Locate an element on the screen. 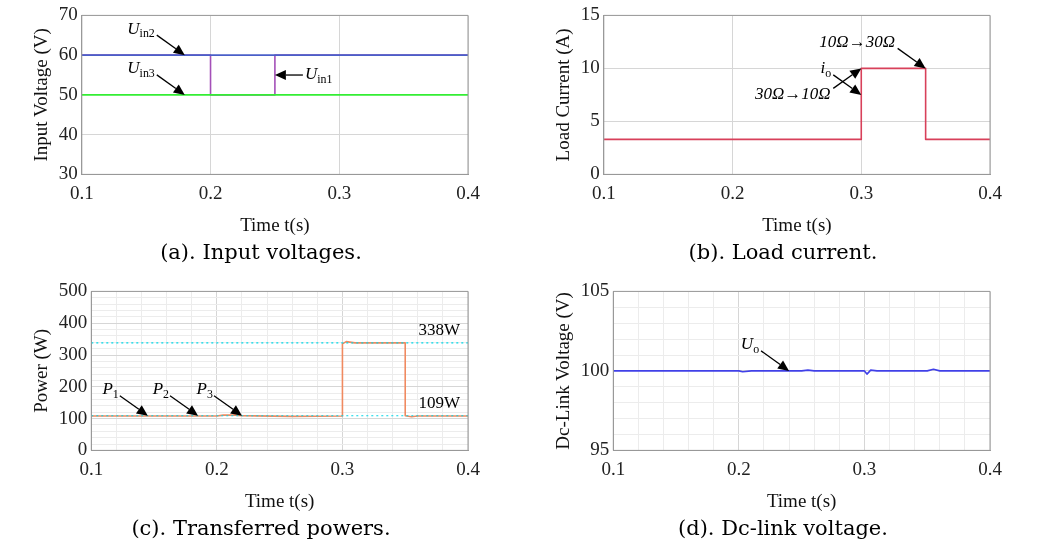 The image size is (1044, 552). y-tick-label: 15 is located at coordinates (590, 14).